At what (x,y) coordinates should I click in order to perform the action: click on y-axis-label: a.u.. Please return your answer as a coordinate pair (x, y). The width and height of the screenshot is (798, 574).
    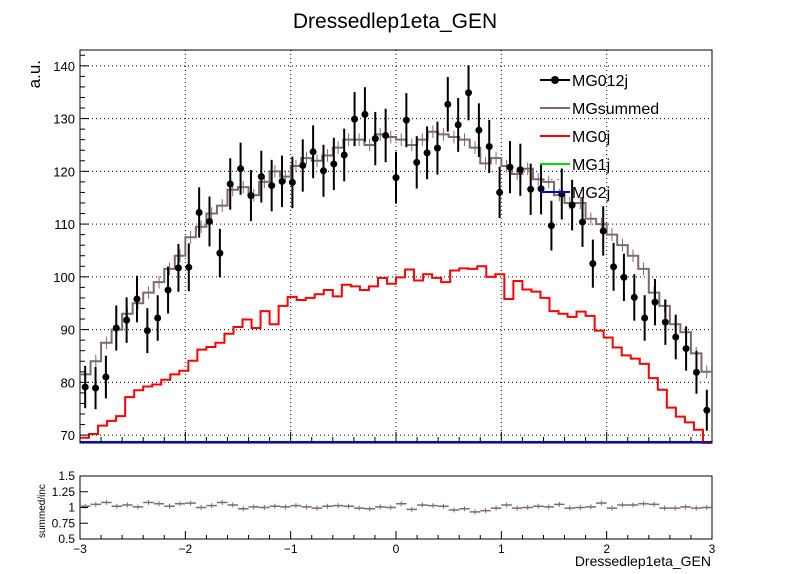
    Looking at the image, I should click on (34, 74).